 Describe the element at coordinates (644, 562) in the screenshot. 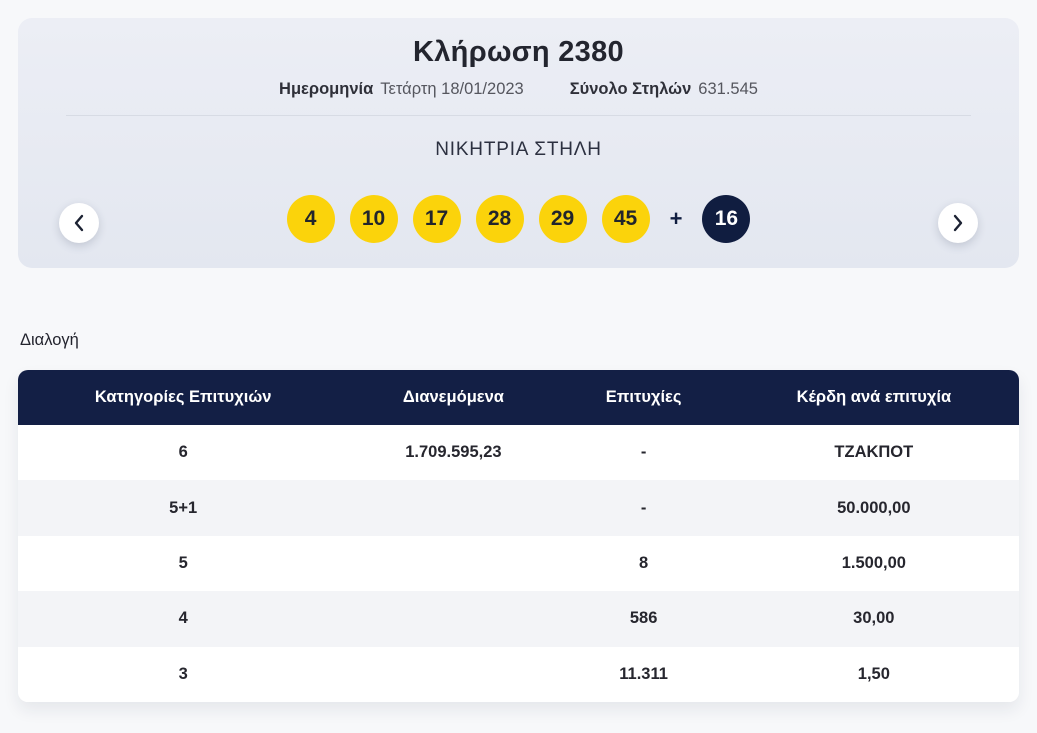

I see `cell-winners: 8` at that location.